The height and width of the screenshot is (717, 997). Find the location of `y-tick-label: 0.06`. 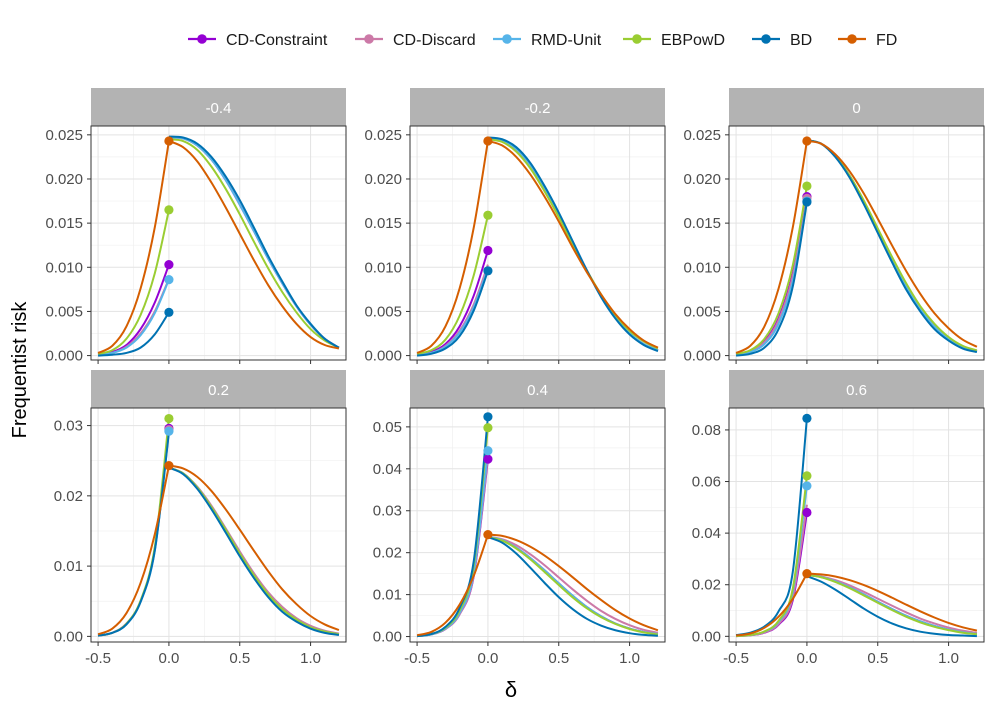

y-tick-label: 0.06 is located at coordinates (706, 482).